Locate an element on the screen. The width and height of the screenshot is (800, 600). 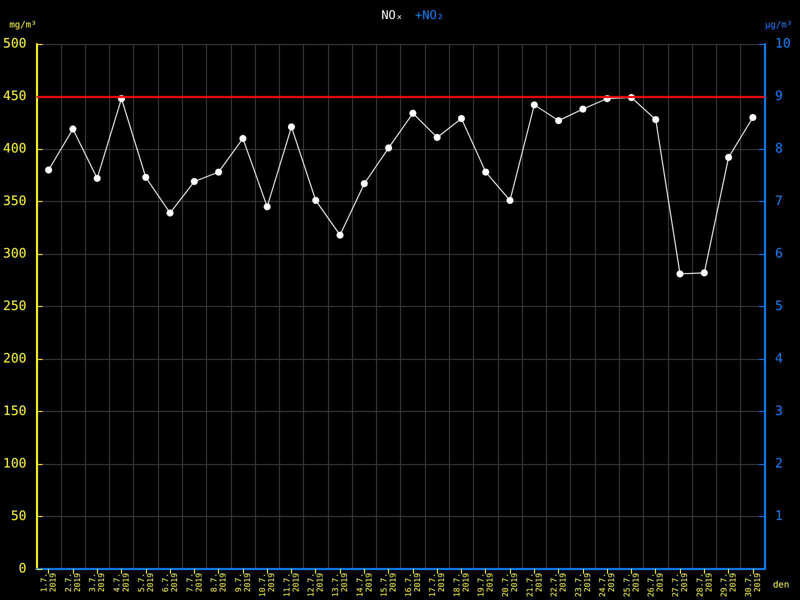
y-tick-label: 300 is located at coordinates (14, 254).